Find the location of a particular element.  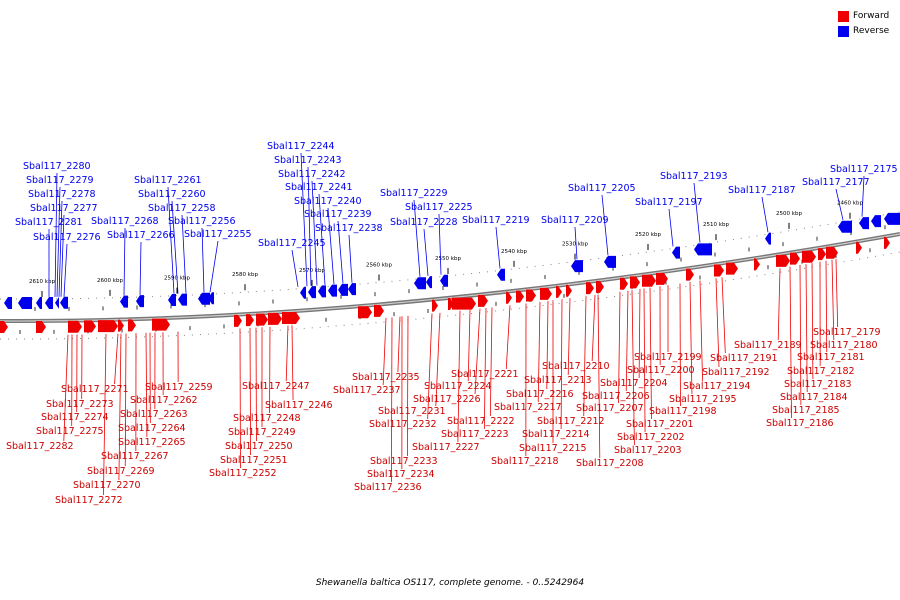

chromosome-backbone-highlight is located at coordinates (450, 277).